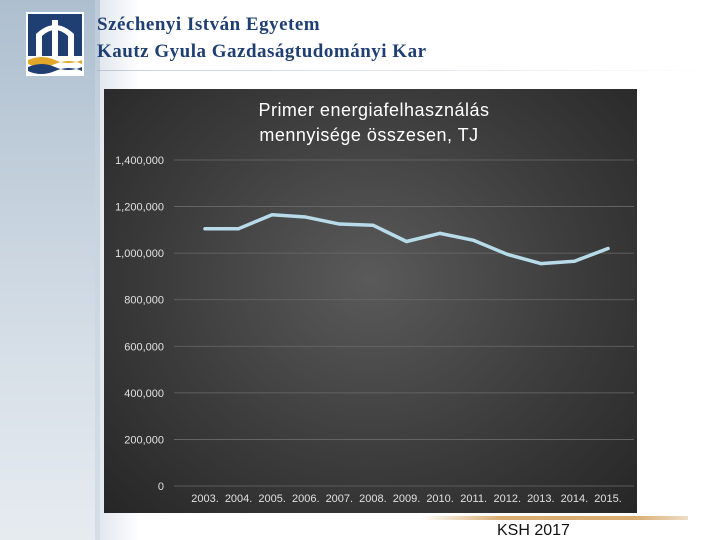 The image size is (720, 540). What do you see at coordinates (373, 110) in the screenshot?
I see `chart-title-line-1: Primer energiafelhasználás` at bounding box center [373, 110].